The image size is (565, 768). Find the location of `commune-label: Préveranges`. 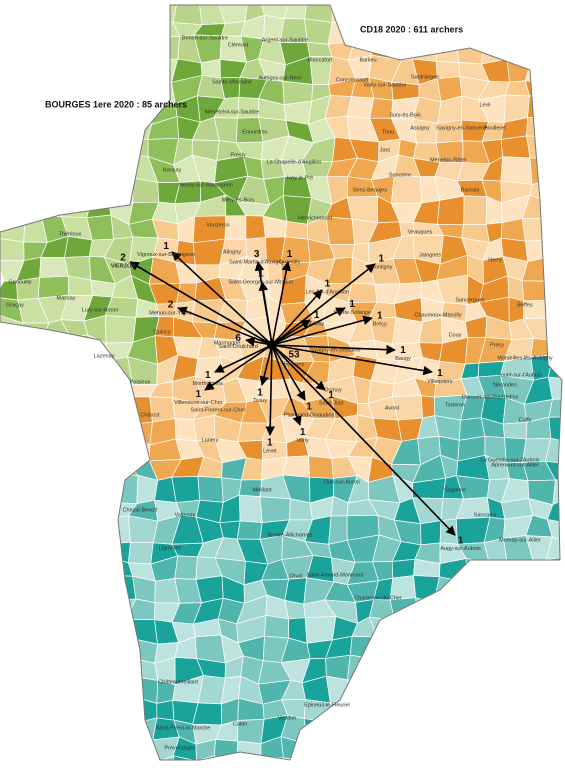

commune-label: Préveranges is located at coordinates (179, 748).